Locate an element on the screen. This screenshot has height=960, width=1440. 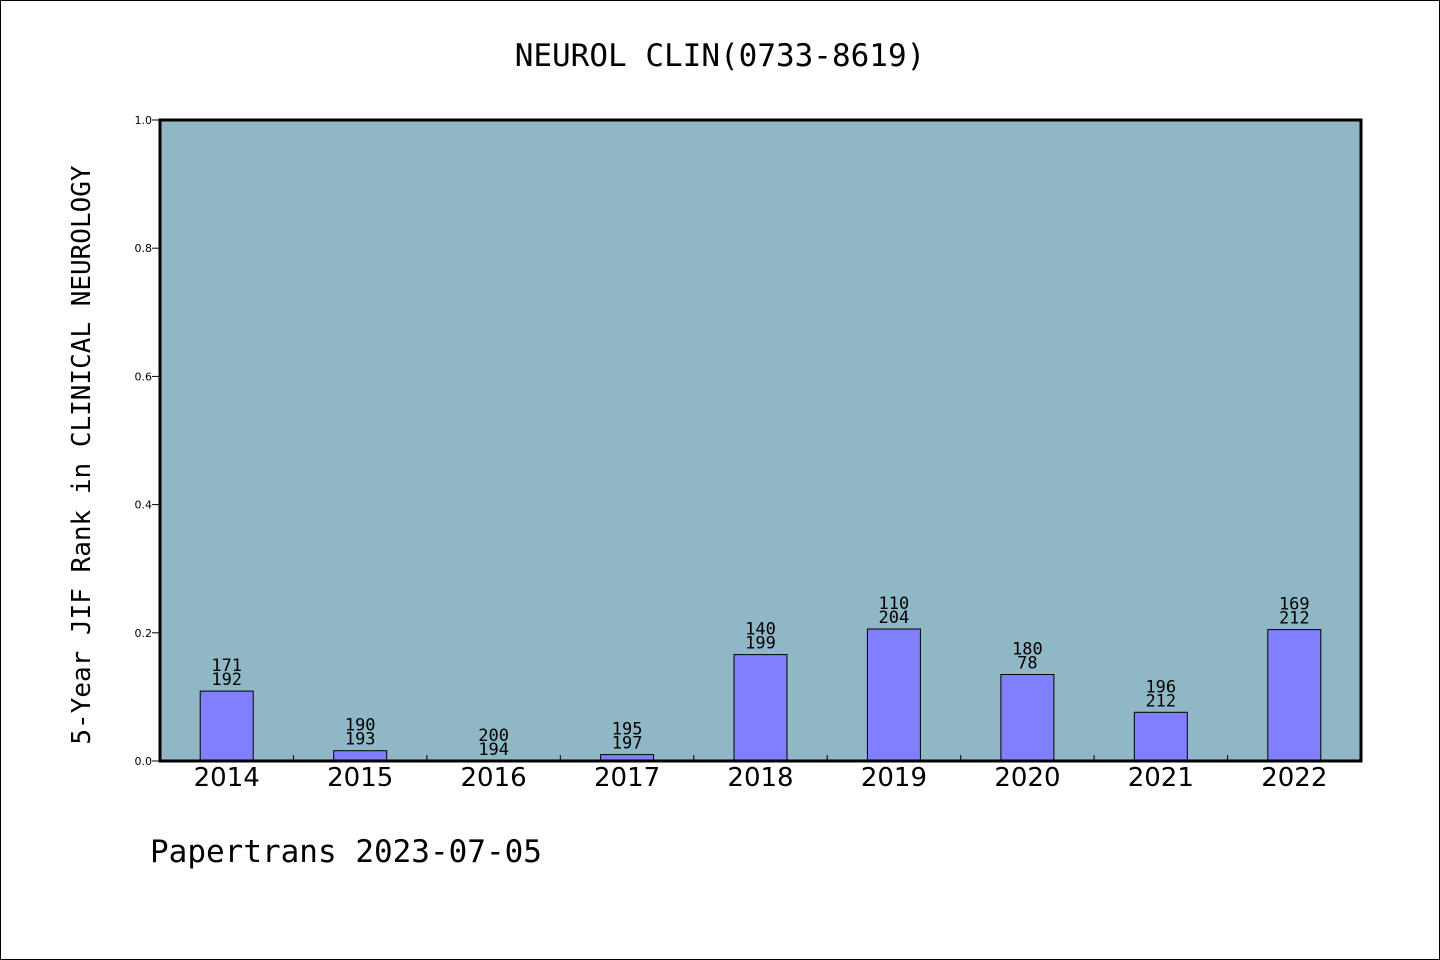
bar-label-top-2020: 180 is located at coordinates (1027, 650).